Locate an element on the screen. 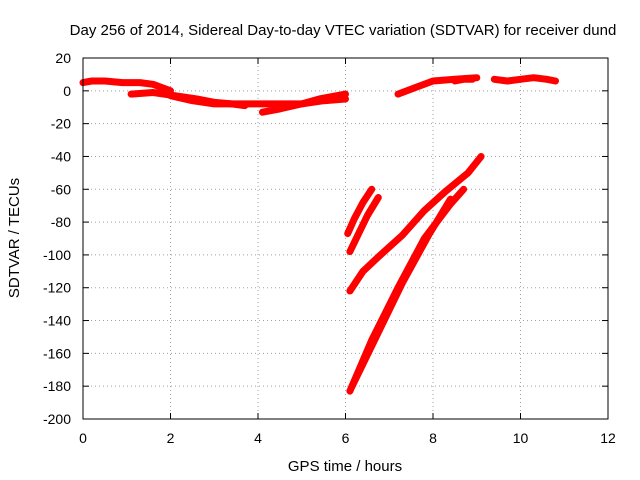  y-tick-label: -140 is located at coordinates (57, 321).